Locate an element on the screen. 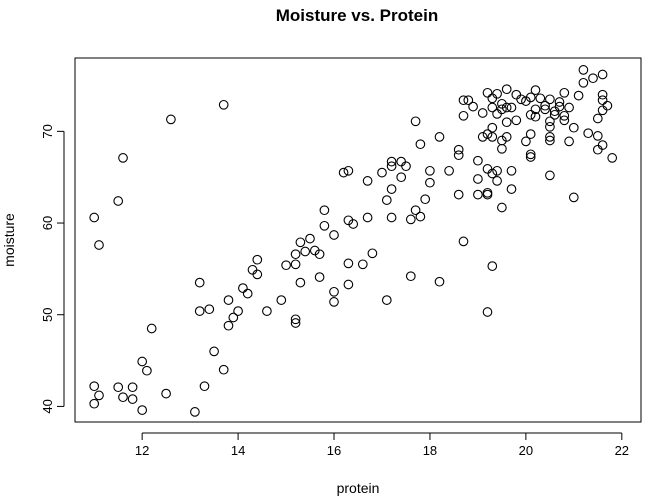  y-tick-label: 70 is located at coordinates (47, 131).